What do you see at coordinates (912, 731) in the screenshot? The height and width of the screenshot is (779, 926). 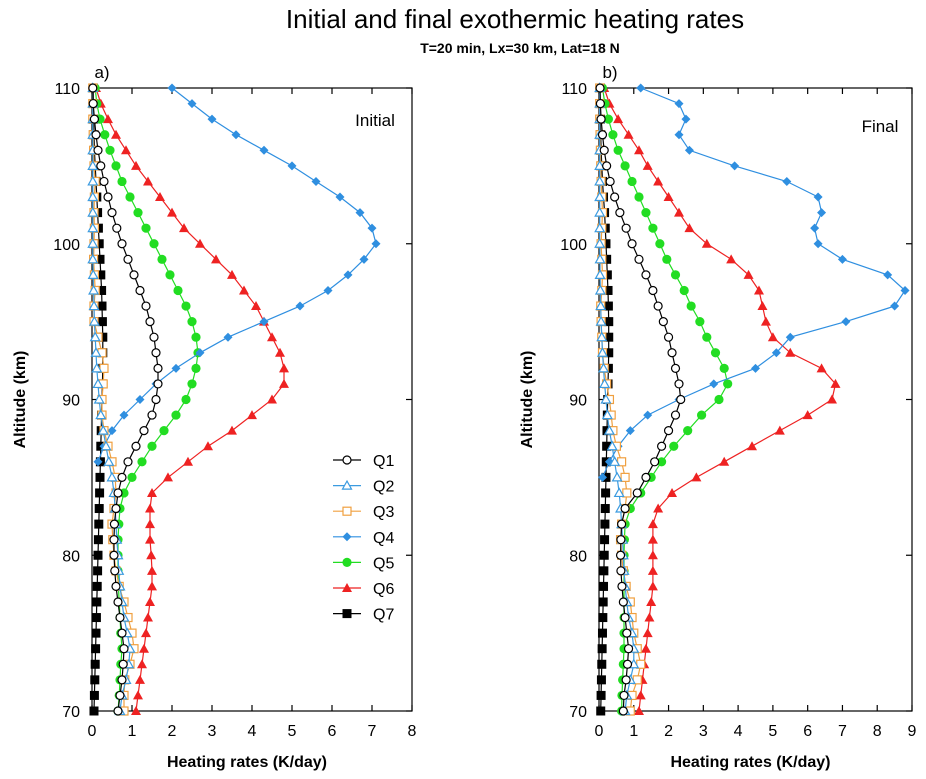 I see `x-tick-label: 9` at bounding box center [912, 731].